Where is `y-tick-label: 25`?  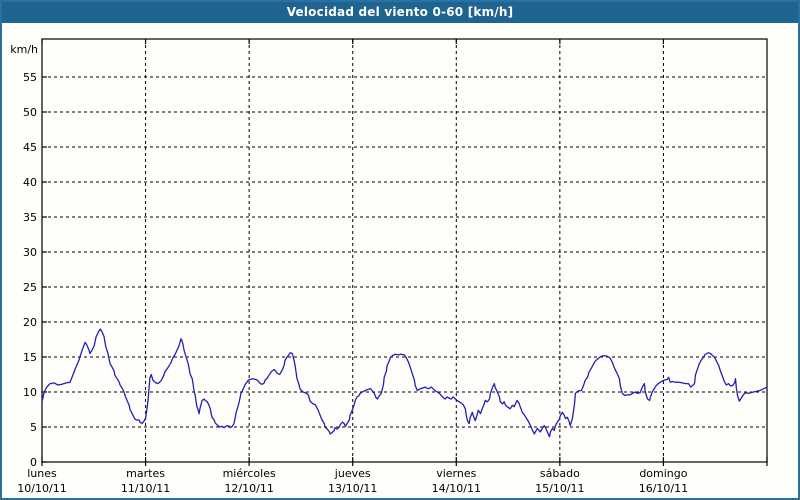
y-tick-label: 25 is located at coordinates (30, 287).